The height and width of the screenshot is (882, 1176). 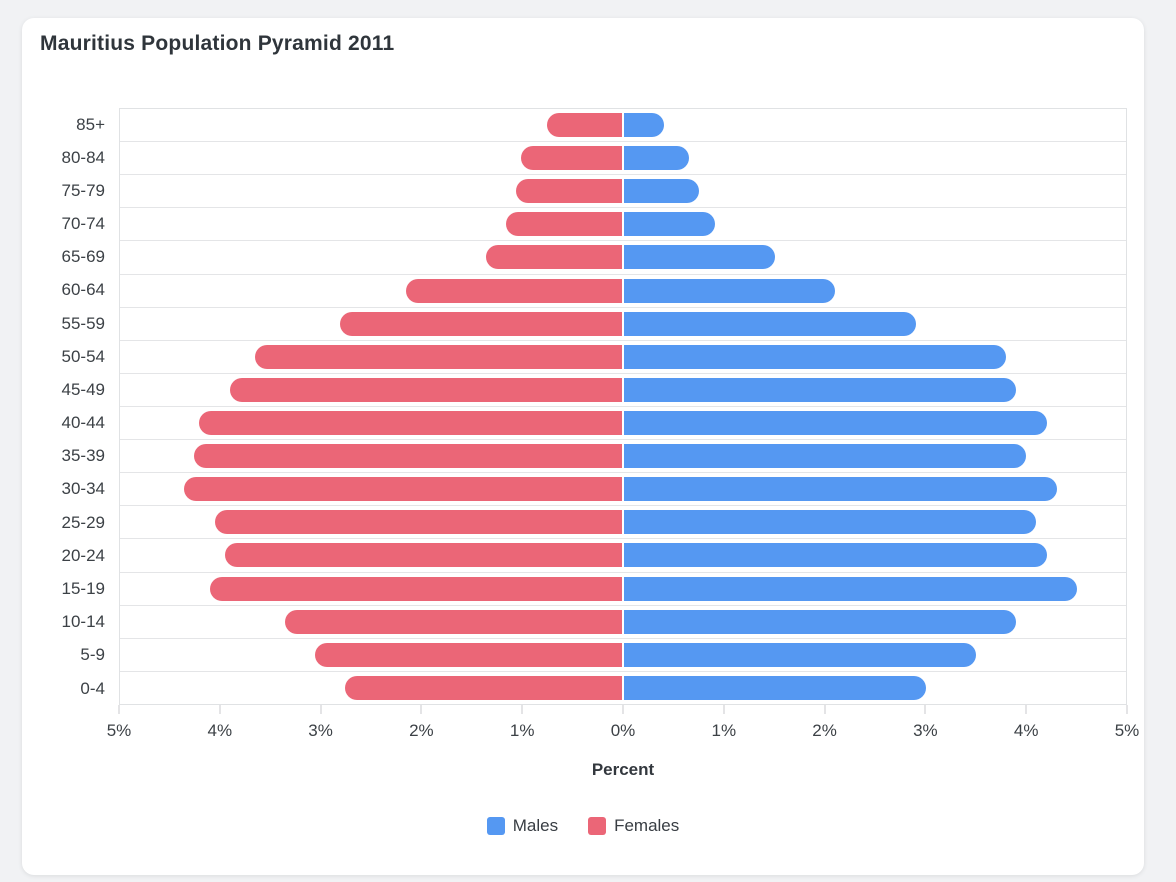 I want to click on age-label: 50-54, so click(x=83, y=356).